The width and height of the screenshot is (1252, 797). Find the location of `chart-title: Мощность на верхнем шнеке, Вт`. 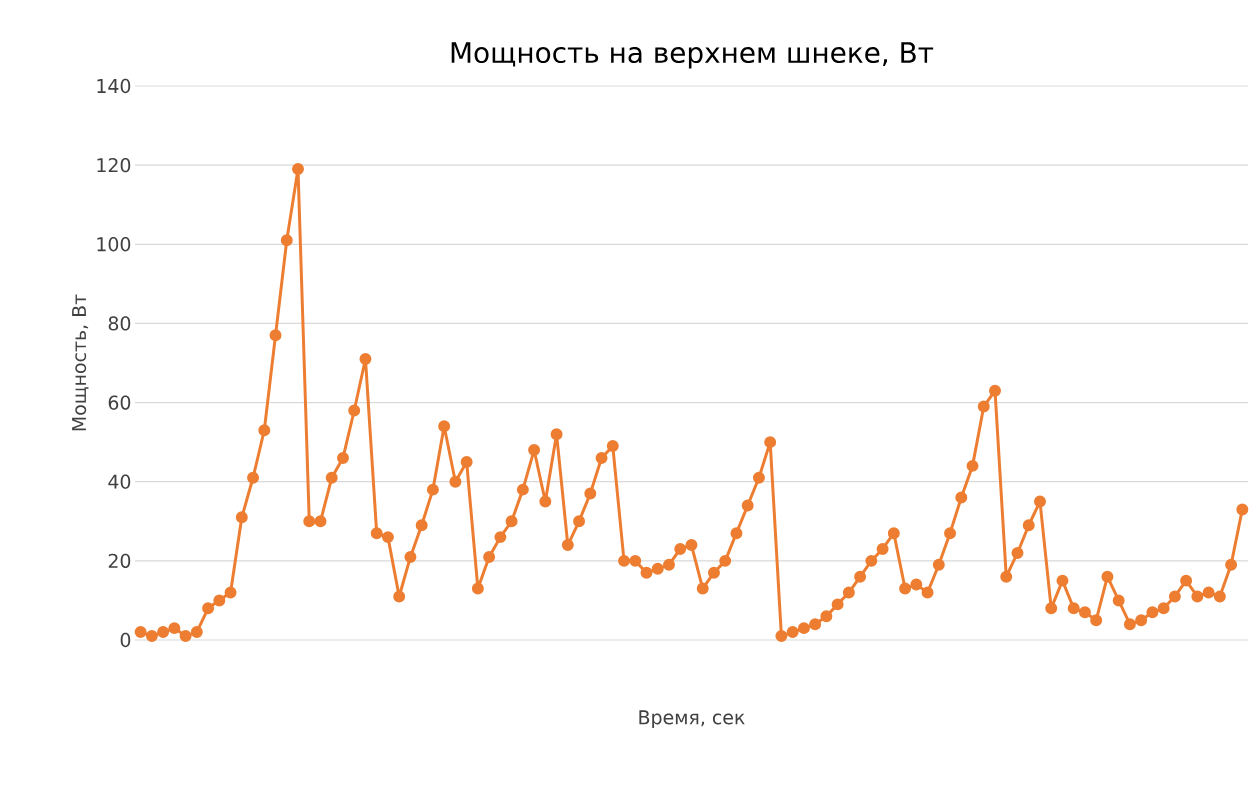

chart-title: Мощность на верхнем шнеке, Вт is located at coordinates (692, 55).